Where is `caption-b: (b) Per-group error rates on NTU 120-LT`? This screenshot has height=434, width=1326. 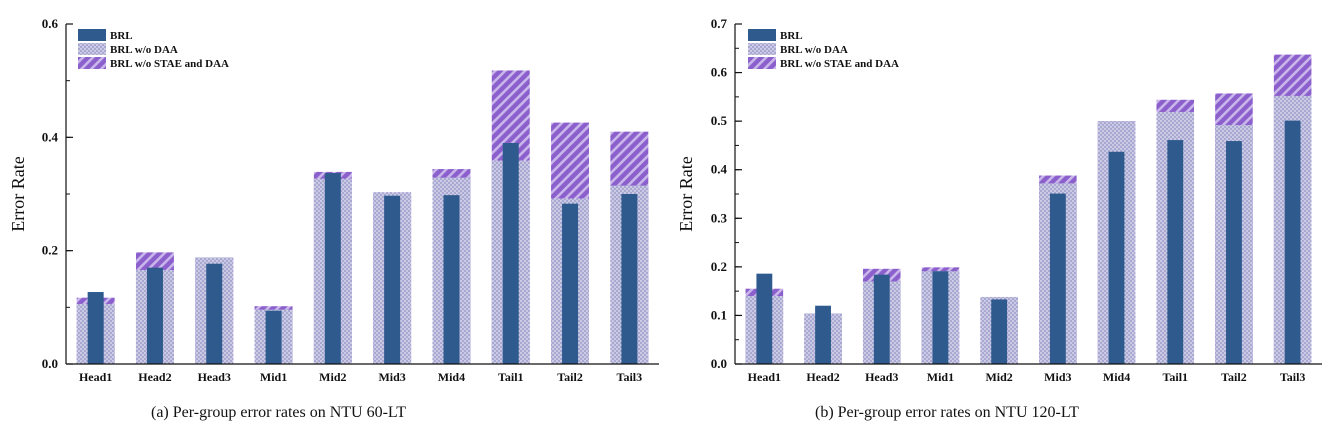
caption-b: (b) Per-group error rates on NTU 120-LT is located at coordinates (947, 412).